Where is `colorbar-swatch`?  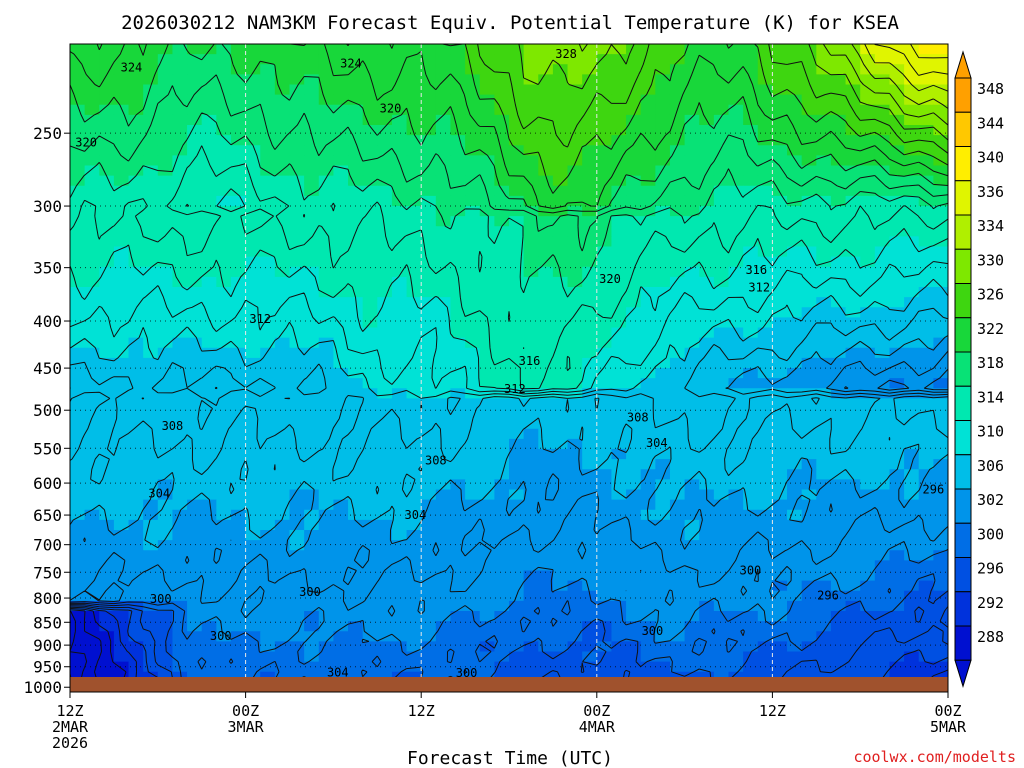
colorbar-swatch is located at coordinates (963, 506).